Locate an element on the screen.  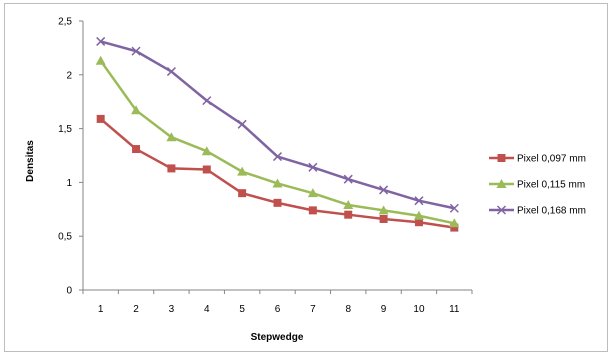
x-axis: 1 2 3 4 5 6 7 8 9 10 11 is located at coordinates (277, 302).